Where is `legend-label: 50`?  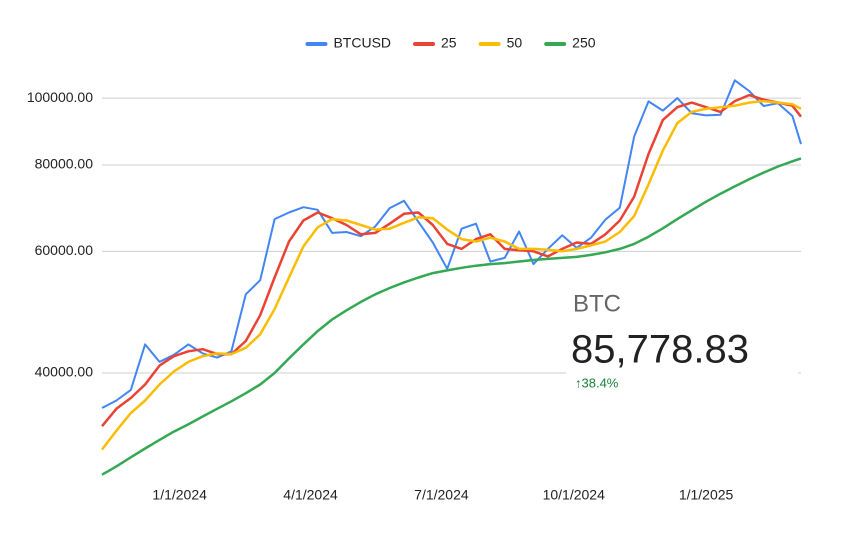
legend-label: 50 is located at coordinates (515, 43).